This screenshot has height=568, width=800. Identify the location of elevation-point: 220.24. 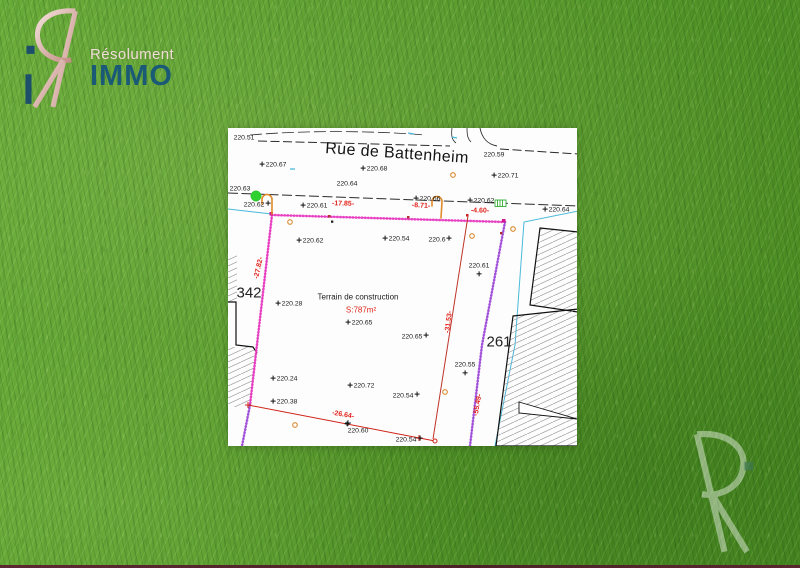
(284, 379).